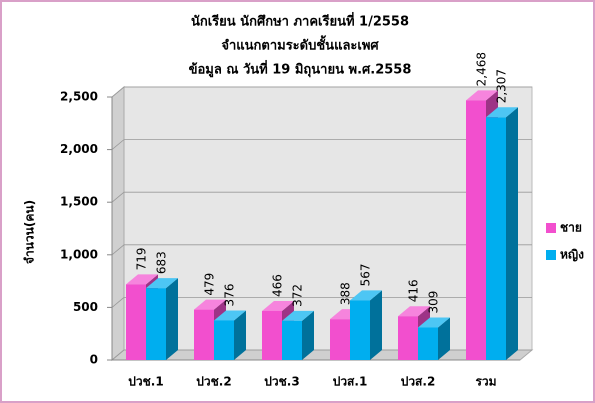 The image size is (595, 403). What do you see at coordinates (418, 382) in the screenshot?
I see `x-tick-label: ปวส.2` at bounding box center [418, 382].